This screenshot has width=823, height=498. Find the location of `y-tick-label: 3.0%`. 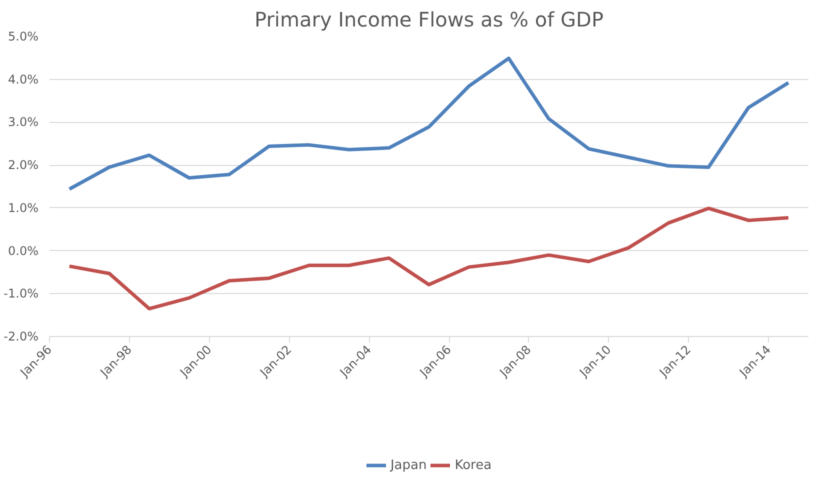

y-tick-label: 3.0% is located at coordinates (23, 122).